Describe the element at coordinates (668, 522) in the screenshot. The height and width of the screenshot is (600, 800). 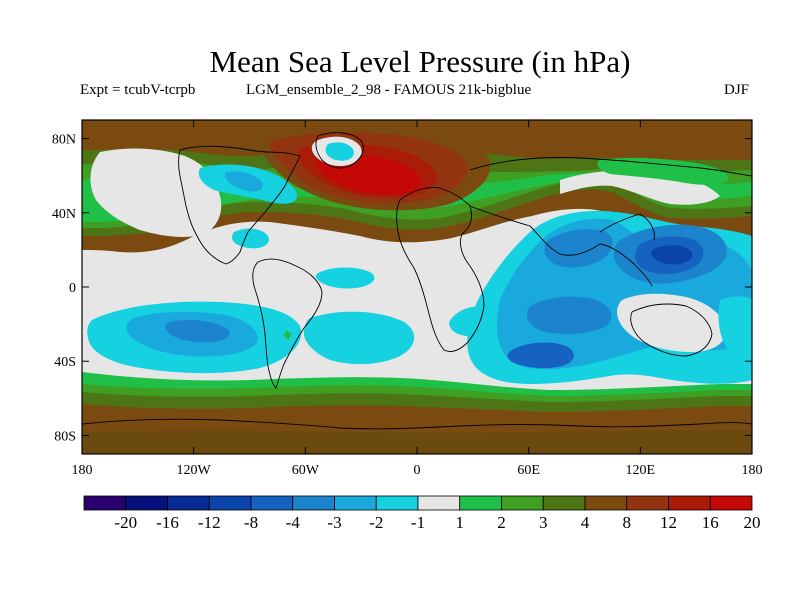
I see `colorbar-label: 12` at that location.